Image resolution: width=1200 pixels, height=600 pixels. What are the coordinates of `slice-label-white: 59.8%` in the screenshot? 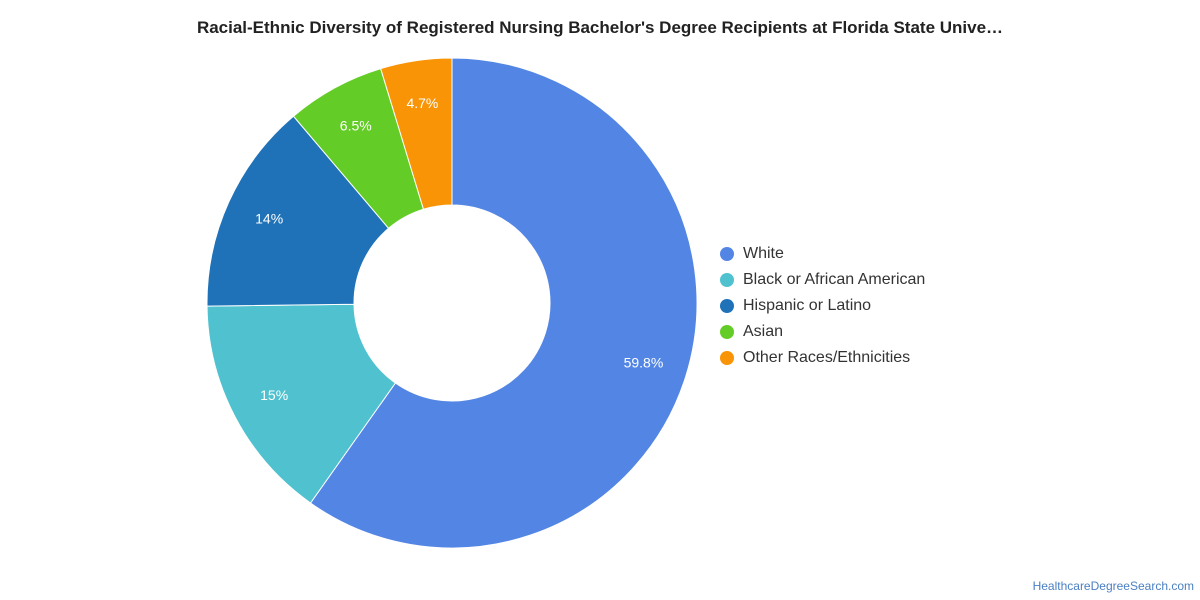 It's located at (644, 363).